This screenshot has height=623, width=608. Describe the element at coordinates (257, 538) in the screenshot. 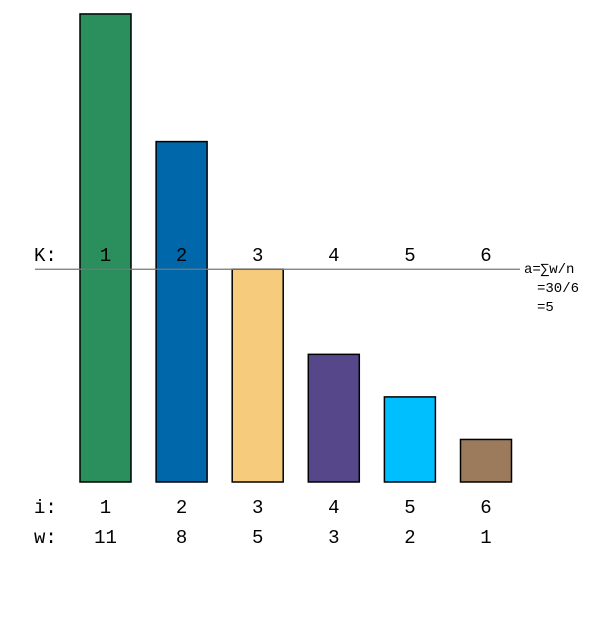

I see `w-value-3: 5` at that location.